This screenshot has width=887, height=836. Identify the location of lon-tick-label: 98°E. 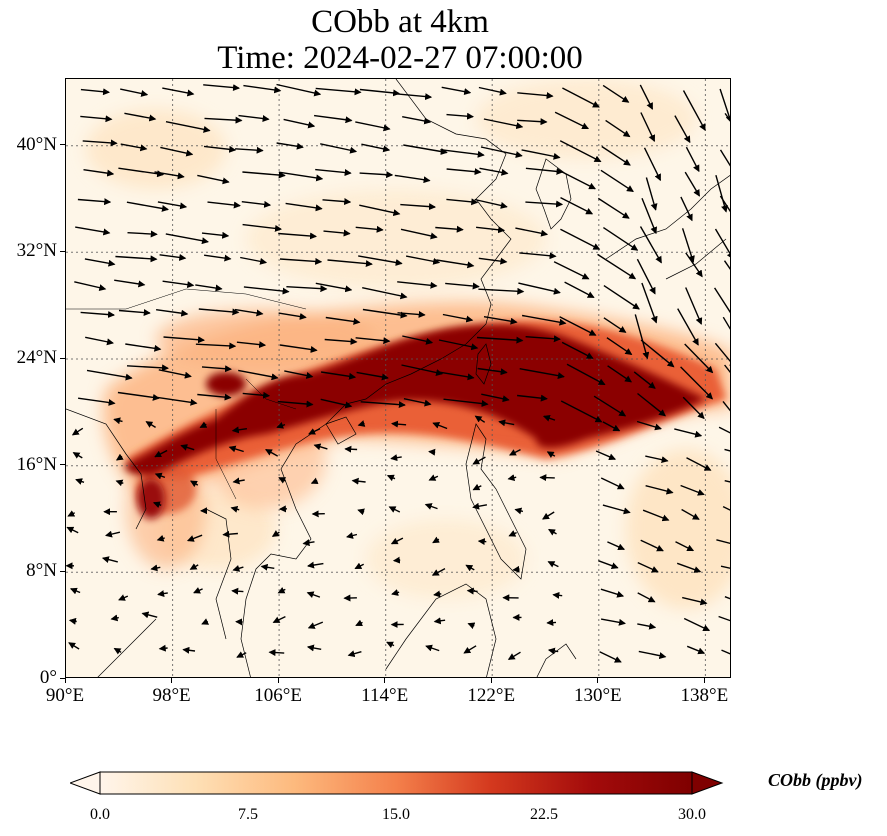
(171, 695).